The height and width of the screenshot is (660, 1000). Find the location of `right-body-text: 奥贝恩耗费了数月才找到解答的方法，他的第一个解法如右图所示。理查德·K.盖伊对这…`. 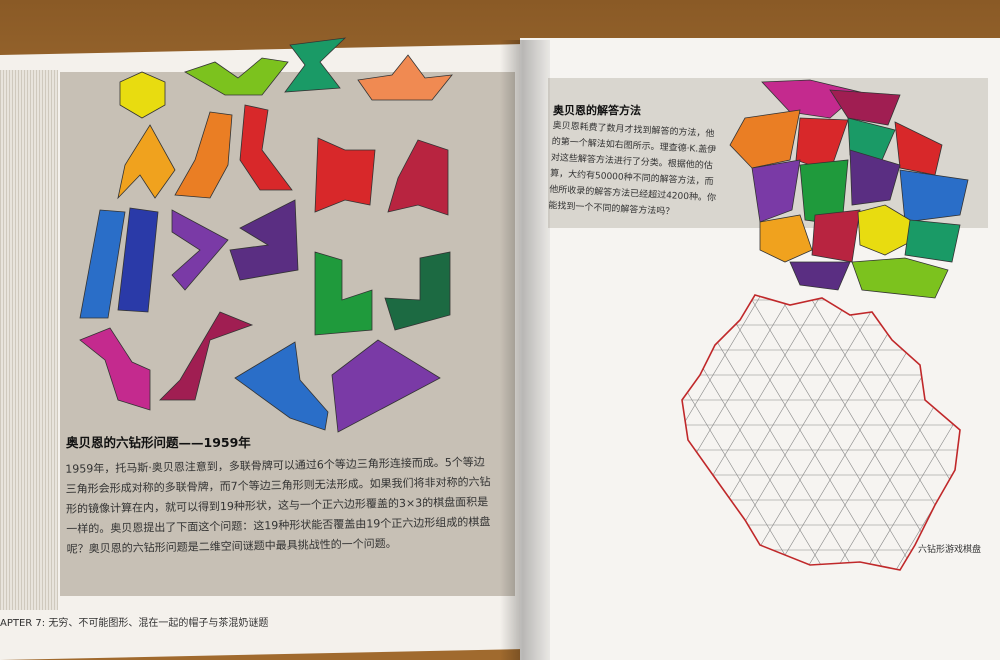

right-body-text: 奥贝恩耗费了数月才找到解答的方法，他的第一个解法如右图所示。理查德·K.盖伊对这… is located at coordinates (632, 169).